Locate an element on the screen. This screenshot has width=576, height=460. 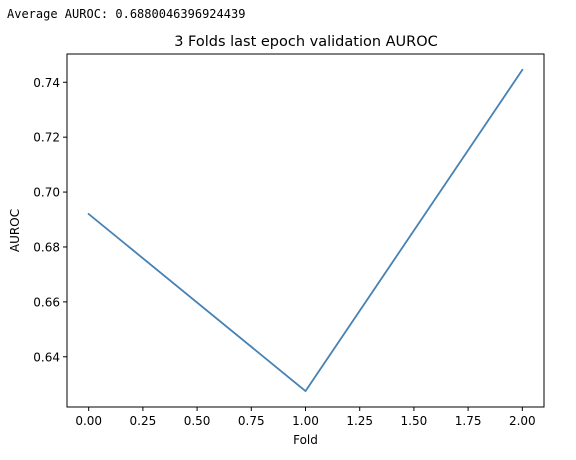
x-tick-label: 0.00 is located at coordinates (88, 421).